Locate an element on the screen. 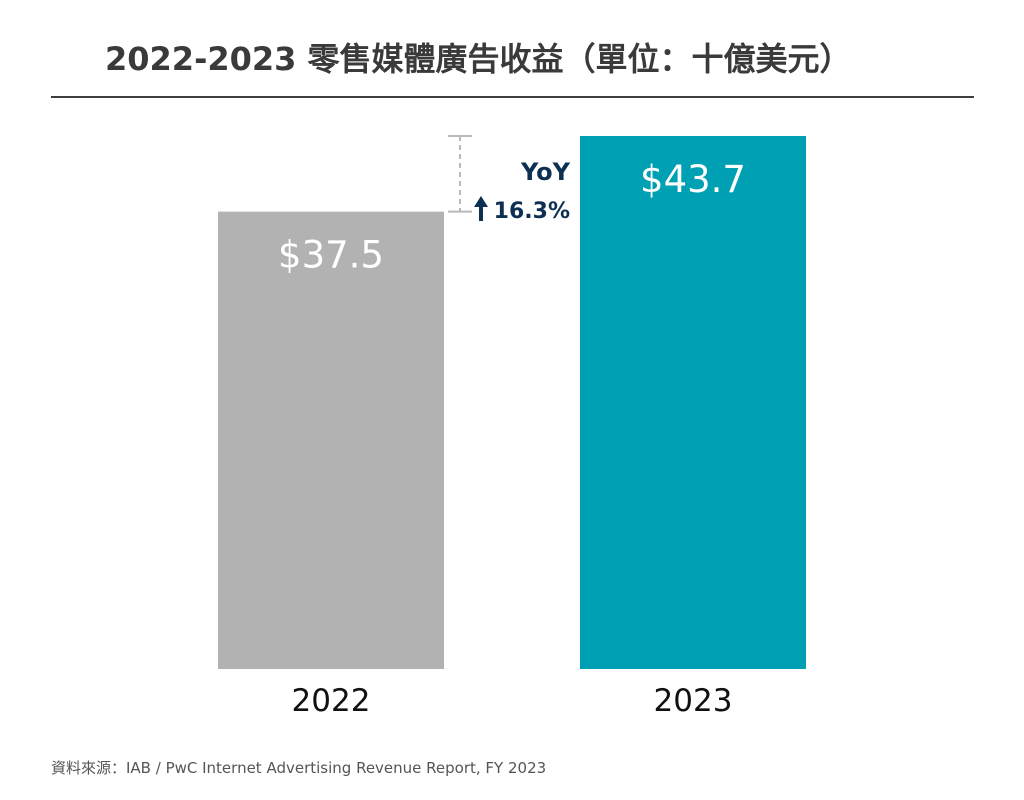 This screenshot has height=800, width=1024. yoy-value: 16.3% is located at coordinates (532, 211).